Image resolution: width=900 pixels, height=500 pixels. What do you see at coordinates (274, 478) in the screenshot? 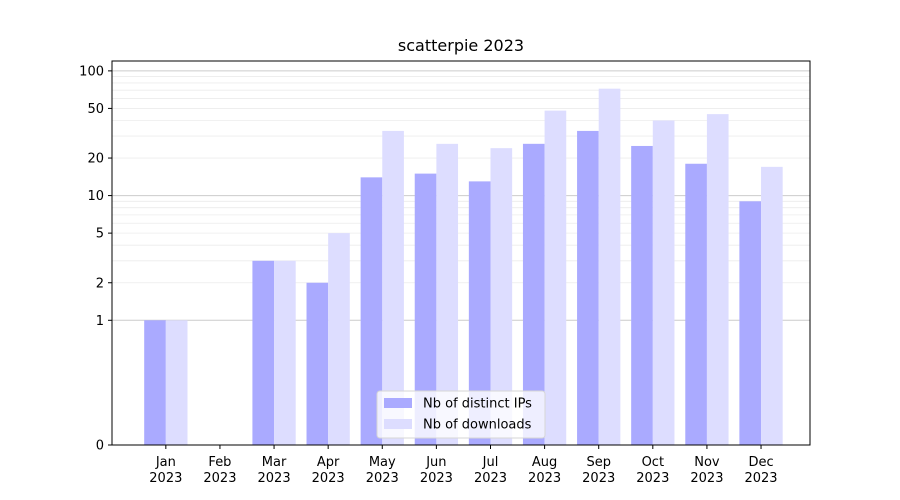
I see `x-tick-year-mar: 2023` at bounding box center [274, 478].